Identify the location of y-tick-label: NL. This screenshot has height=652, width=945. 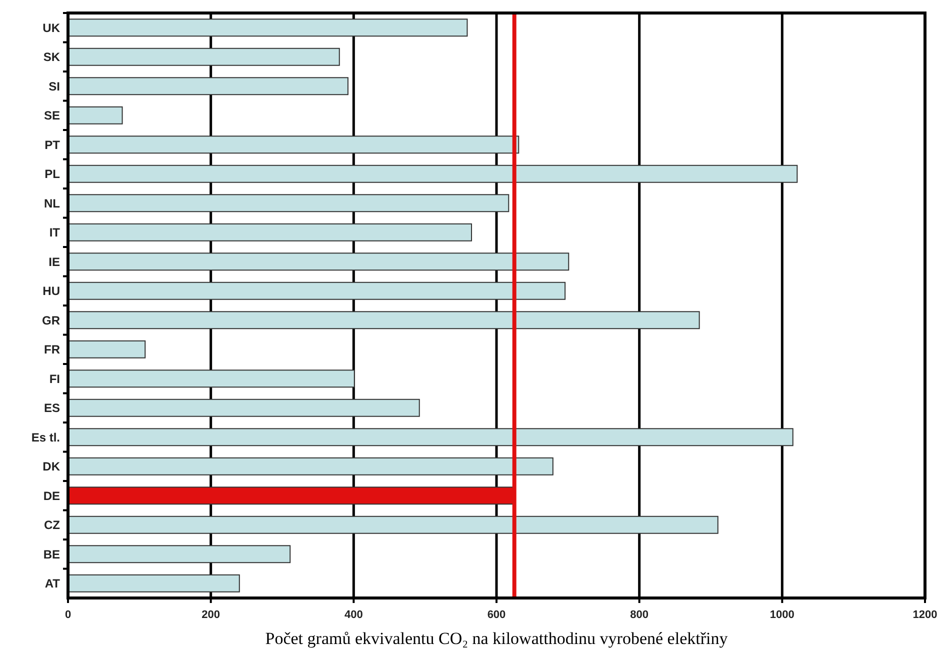
(52, 203).